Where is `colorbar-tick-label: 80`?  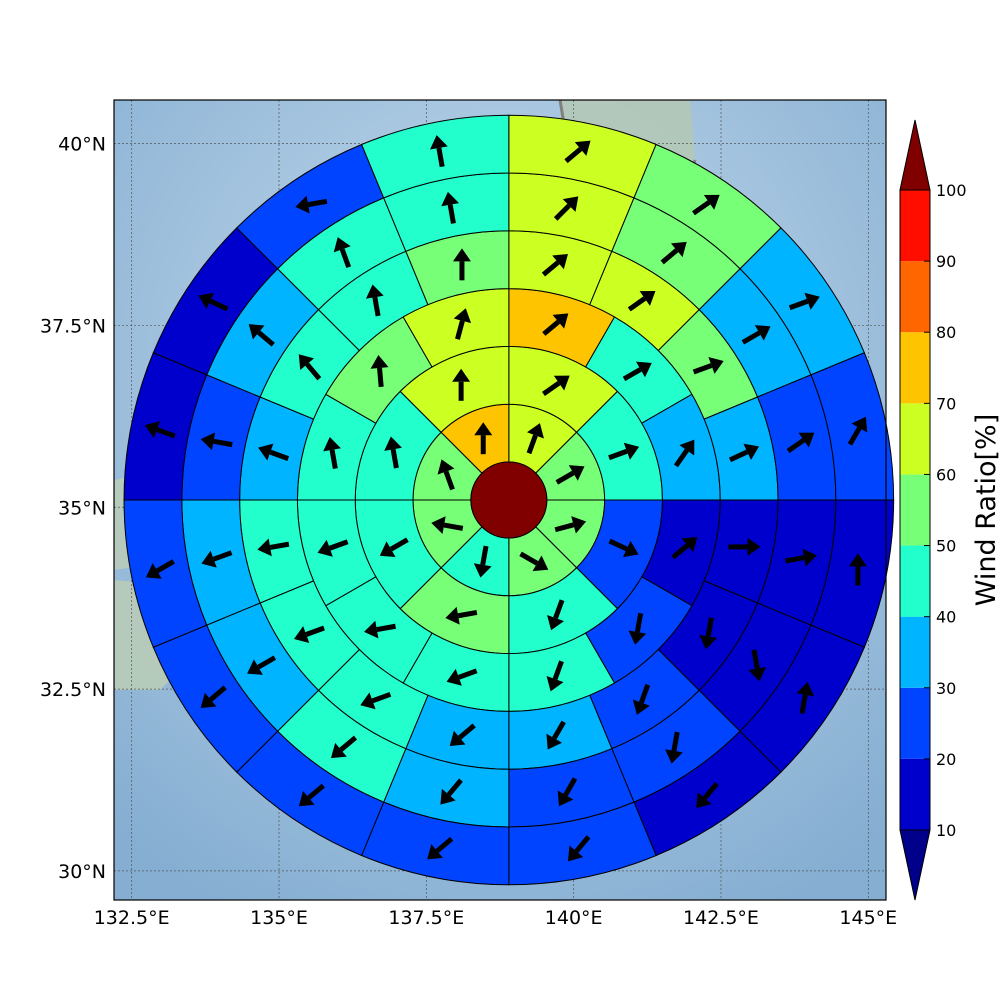
colorbar-tick-label: 80 is located at coordinates (946, 332).